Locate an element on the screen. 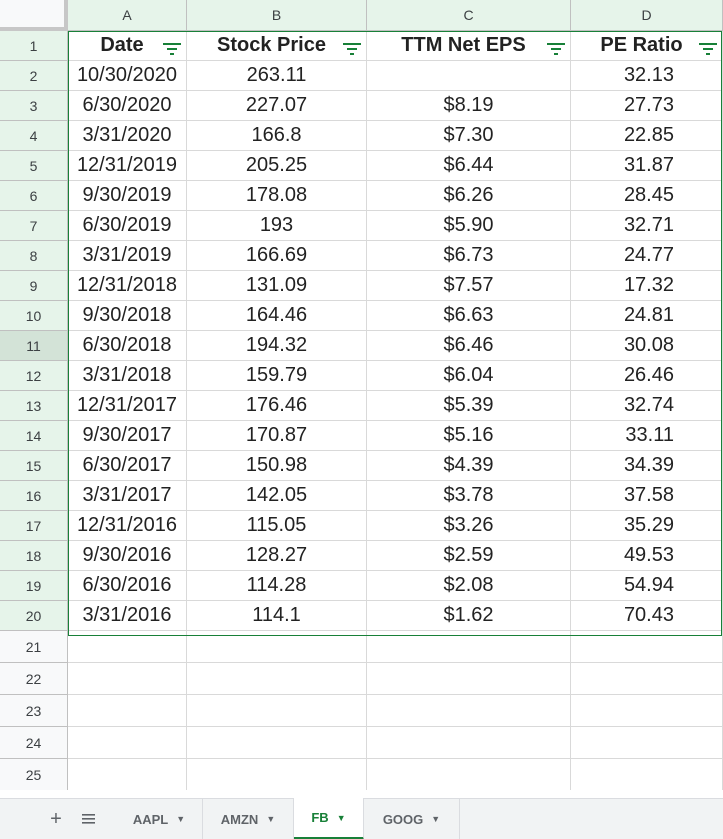  cell-c2 is located at coordinates (469, 76).